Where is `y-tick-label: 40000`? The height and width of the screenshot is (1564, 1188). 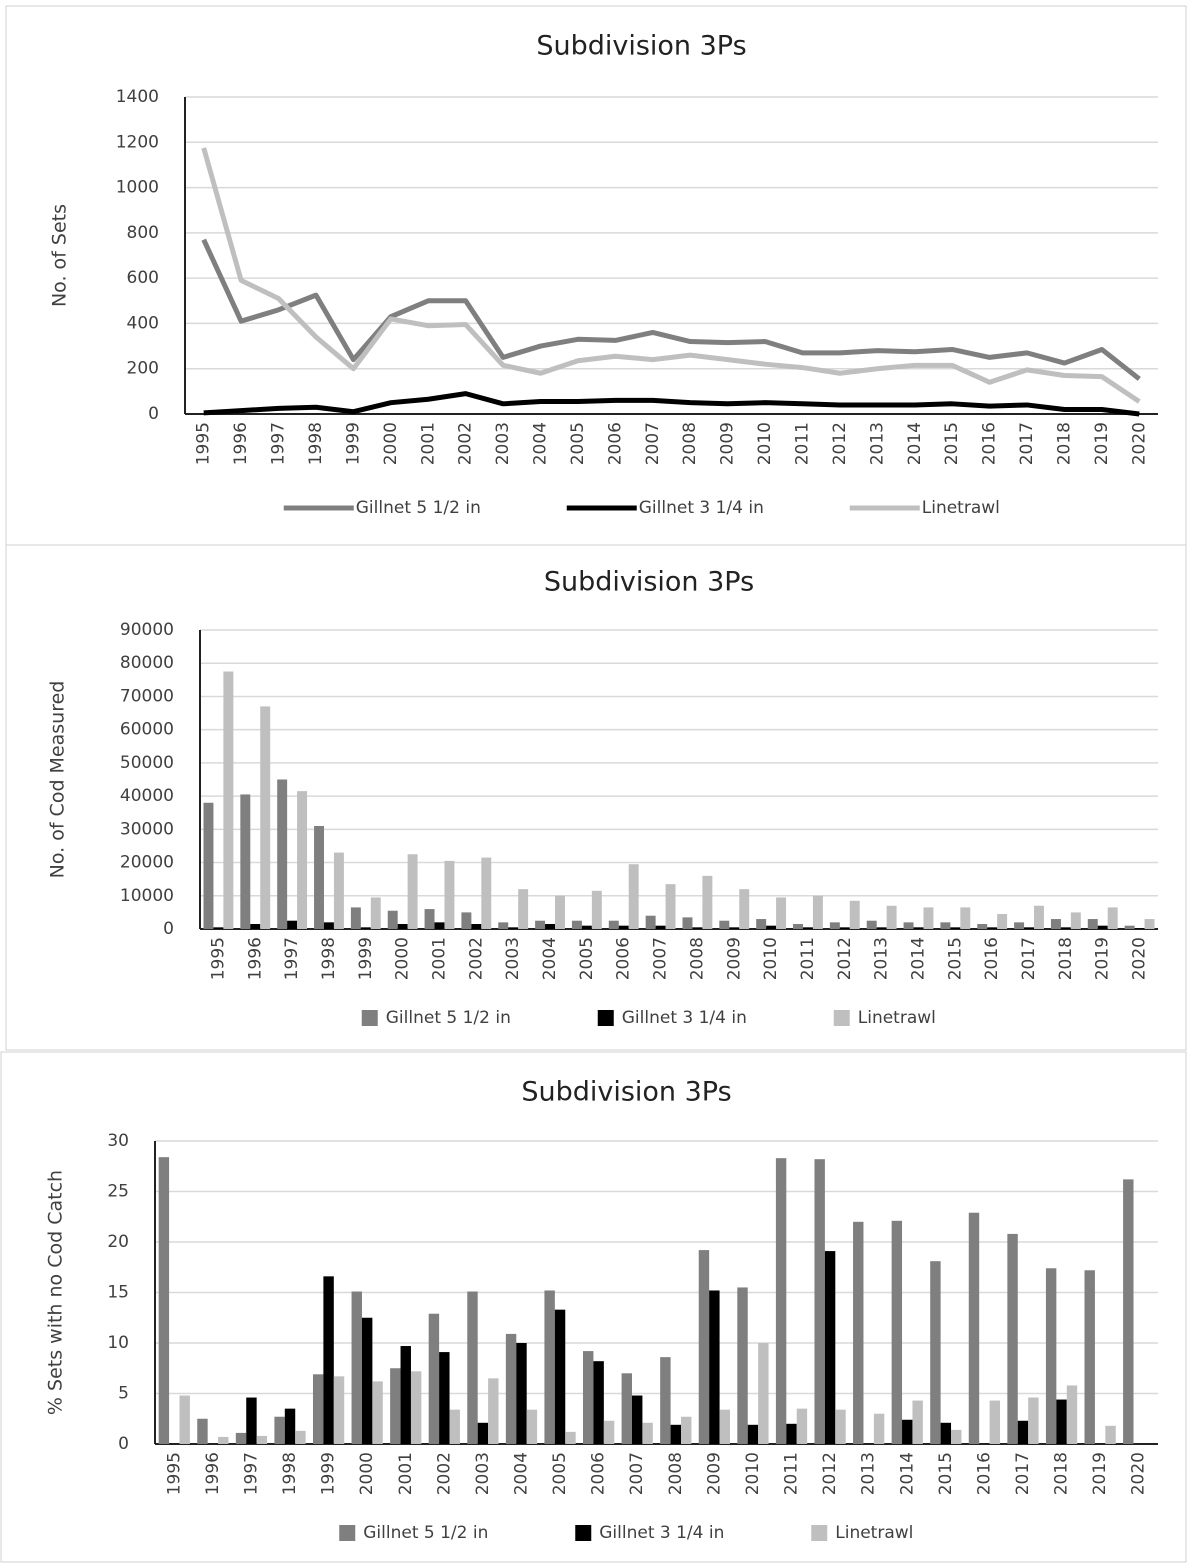 y-tick-label: 40000 is located at coordinates (147, 796).